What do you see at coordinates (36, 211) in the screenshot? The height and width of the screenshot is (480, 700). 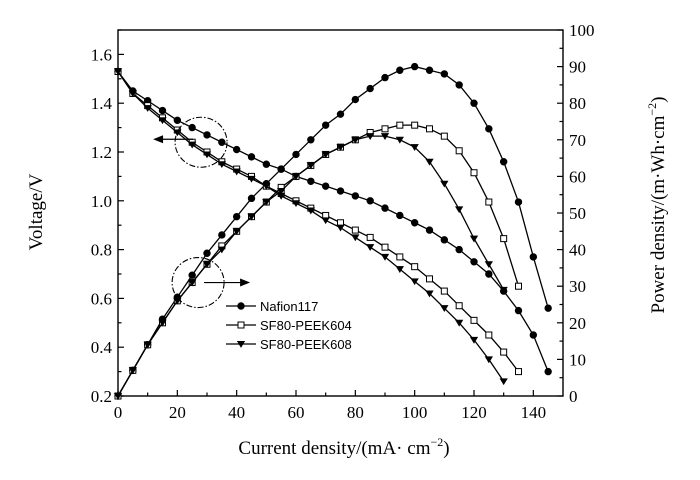 I see `y-axis-left-title: Voltage/V` at bounding box center [36, 211].